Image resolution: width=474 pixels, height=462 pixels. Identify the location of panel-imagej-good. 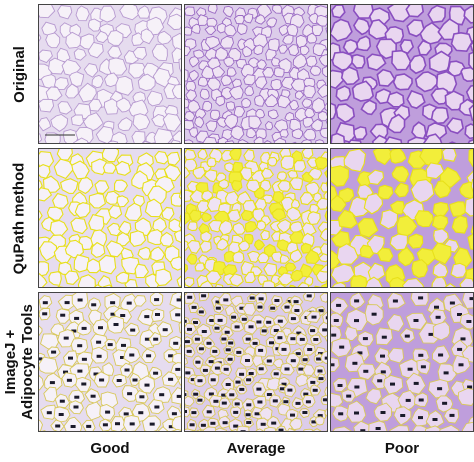
(110, 362).